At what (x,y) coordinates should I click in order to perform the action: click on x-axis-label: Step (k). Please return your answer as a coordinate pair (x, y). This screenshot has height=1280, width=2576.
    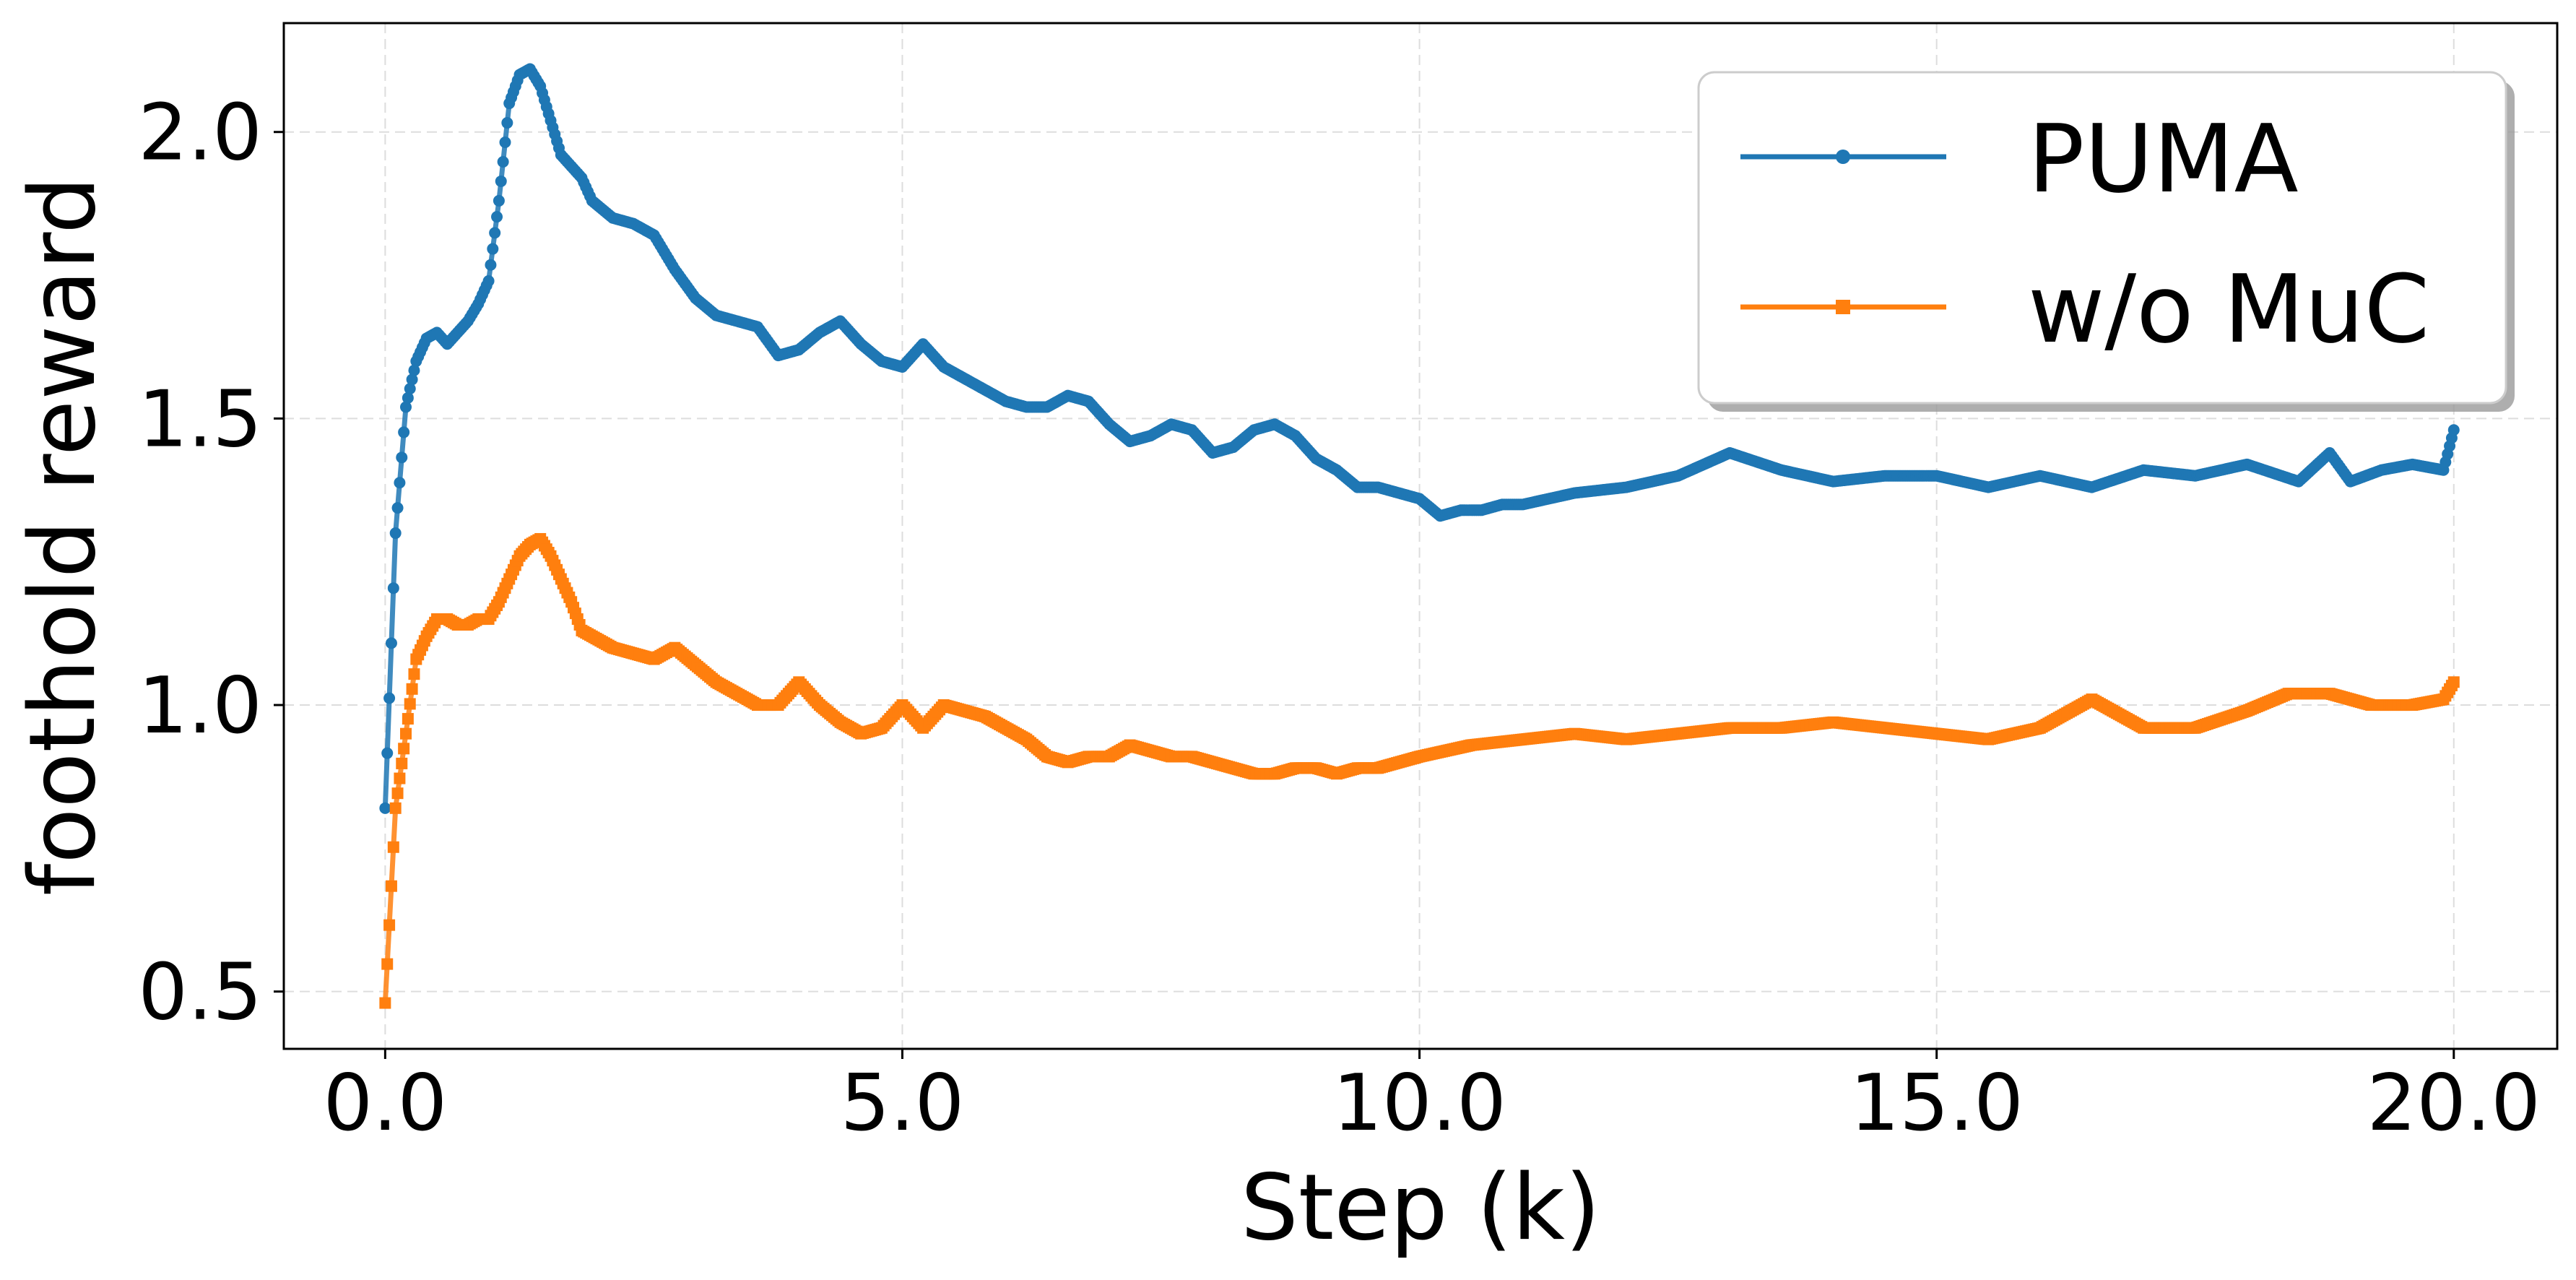
    Looking at the image, I should click on (1420, 1207).